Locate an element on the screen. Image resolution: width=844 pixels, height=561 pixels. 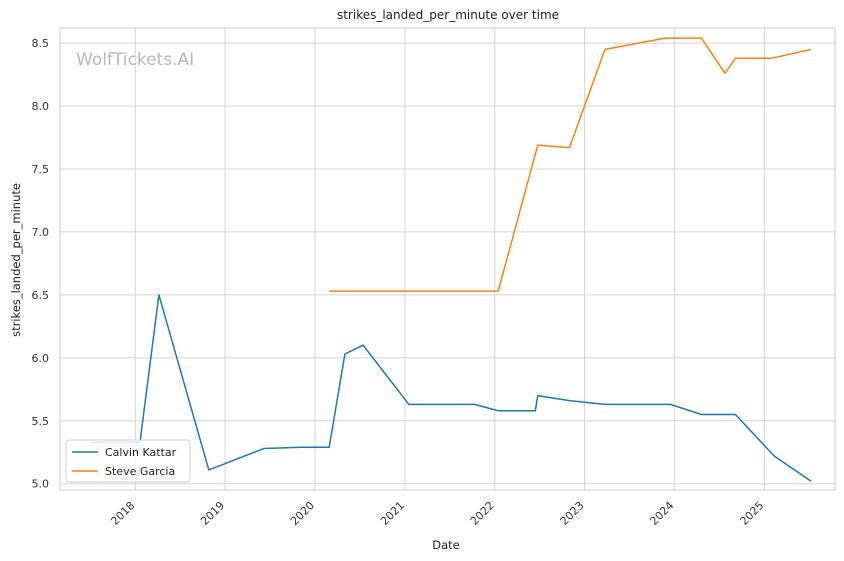
legend: Calvin Kattar Steve Garcia is located at coordinates (128, 461).